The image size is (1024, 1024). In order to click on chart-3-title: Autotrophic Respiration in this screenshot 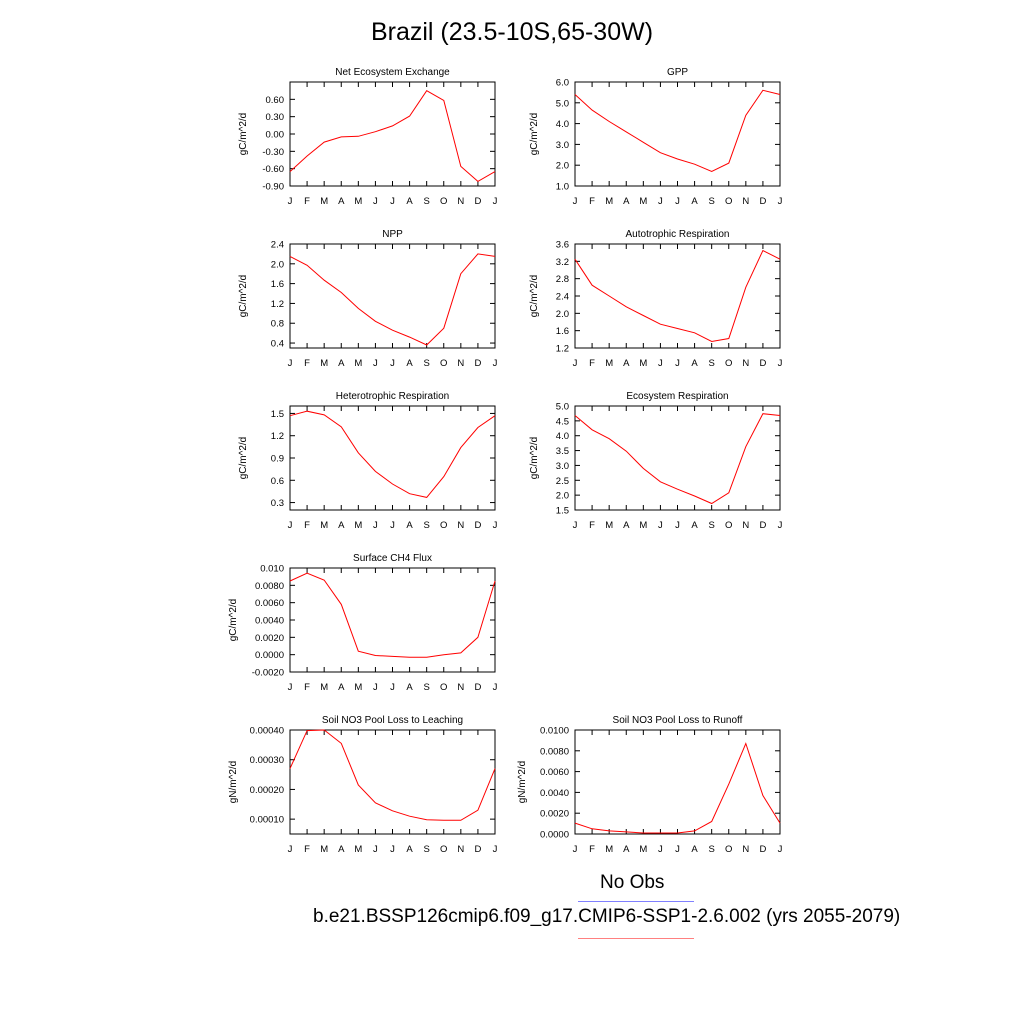, I will do `click(678, 234)`.